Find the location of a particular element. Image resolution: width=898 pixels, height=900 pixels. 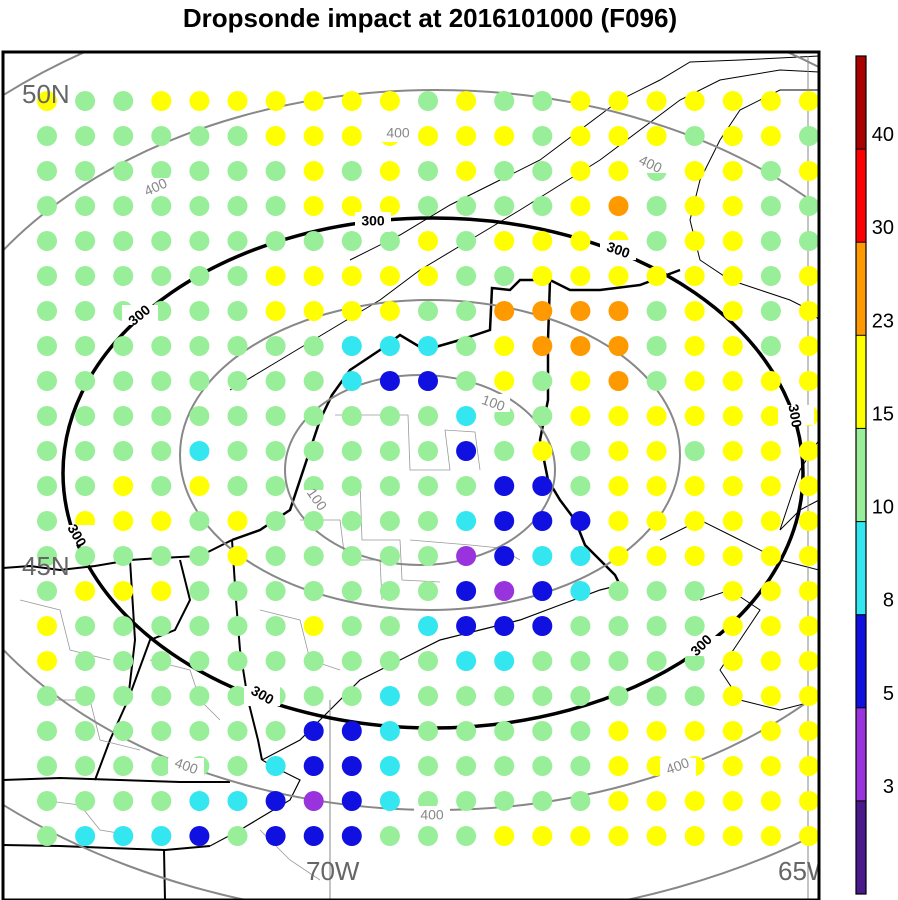

impact-dot-purple is located at coordinates (313, 801).